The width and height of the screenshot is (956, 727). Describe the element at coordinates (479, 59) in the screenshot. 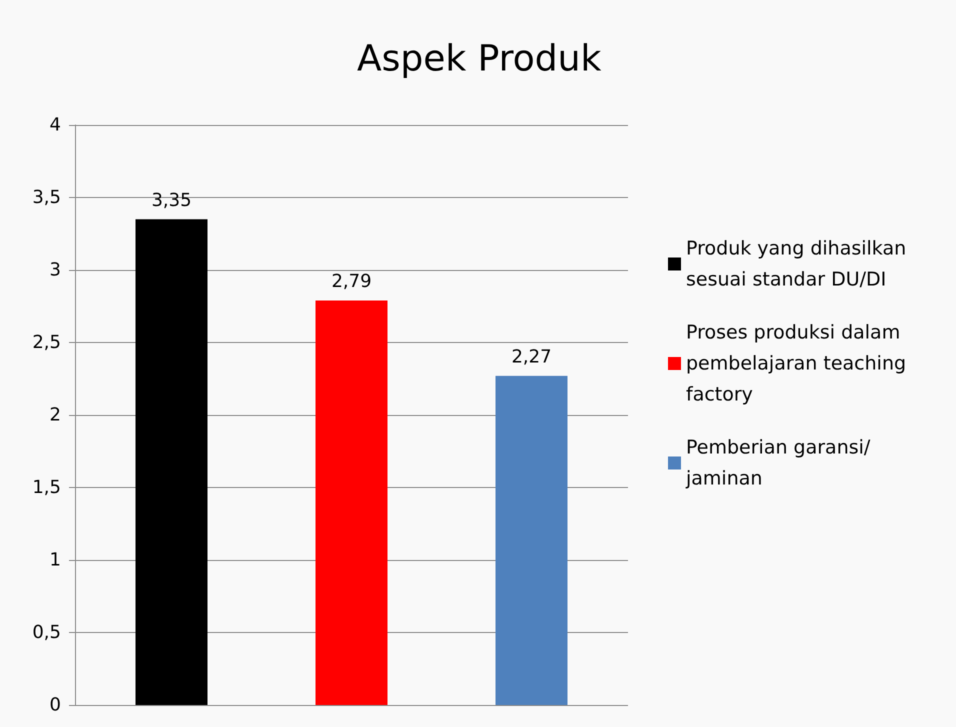

I see `chart-title: Aspek Produk` at that location.